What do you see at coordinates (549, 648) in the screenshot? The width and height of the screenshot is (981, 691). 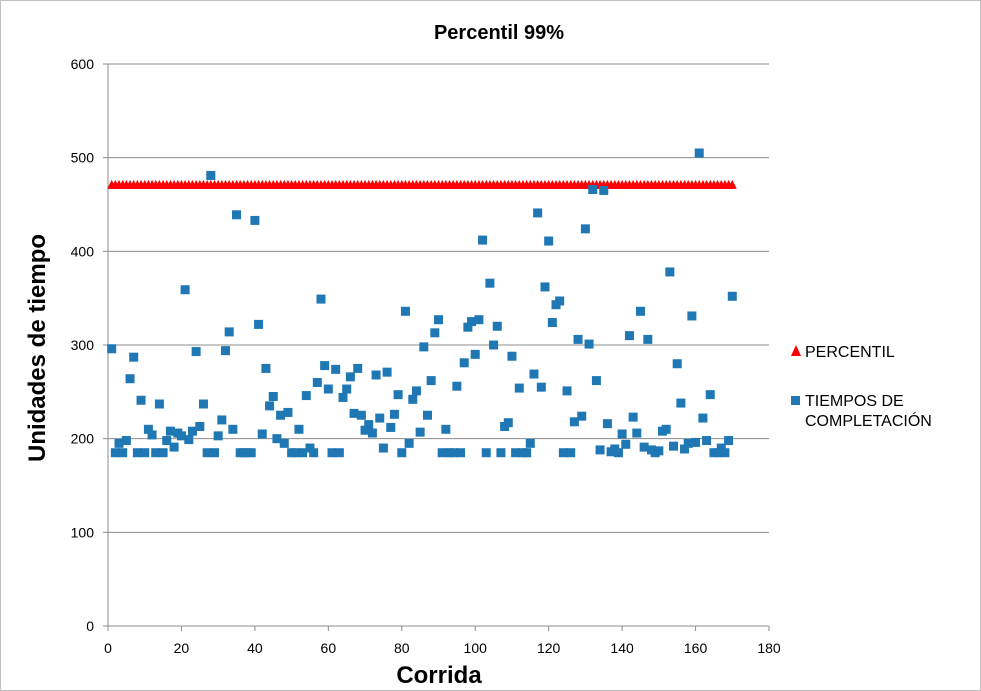 I see `x-tick-label: 120` at bounding box center [549, 648].